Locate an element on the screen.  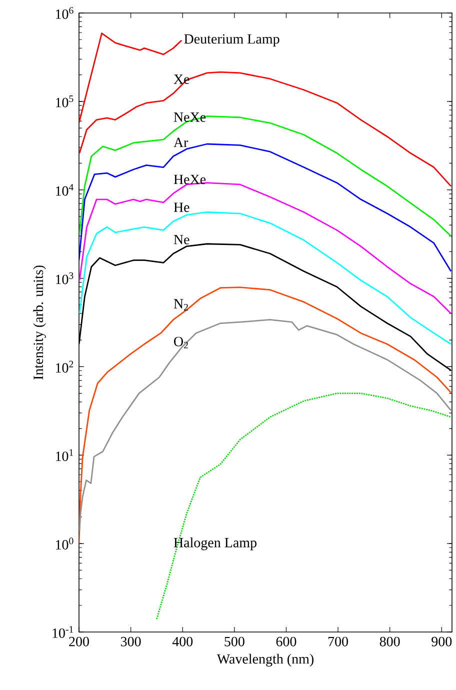
x-tick-label: 800 is located at coordinates (390, 641).